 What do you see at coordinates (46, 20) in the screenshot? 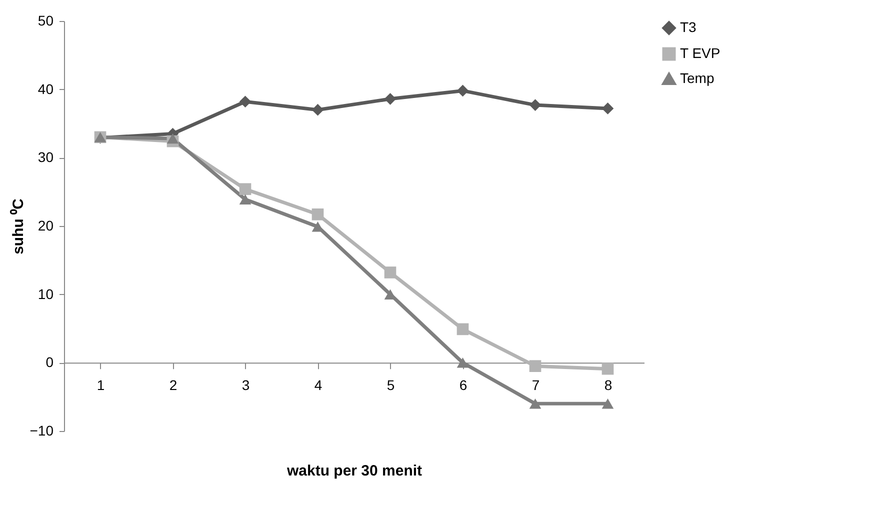
I see `y-tick-label: 50` at bounding box center [46, 20].